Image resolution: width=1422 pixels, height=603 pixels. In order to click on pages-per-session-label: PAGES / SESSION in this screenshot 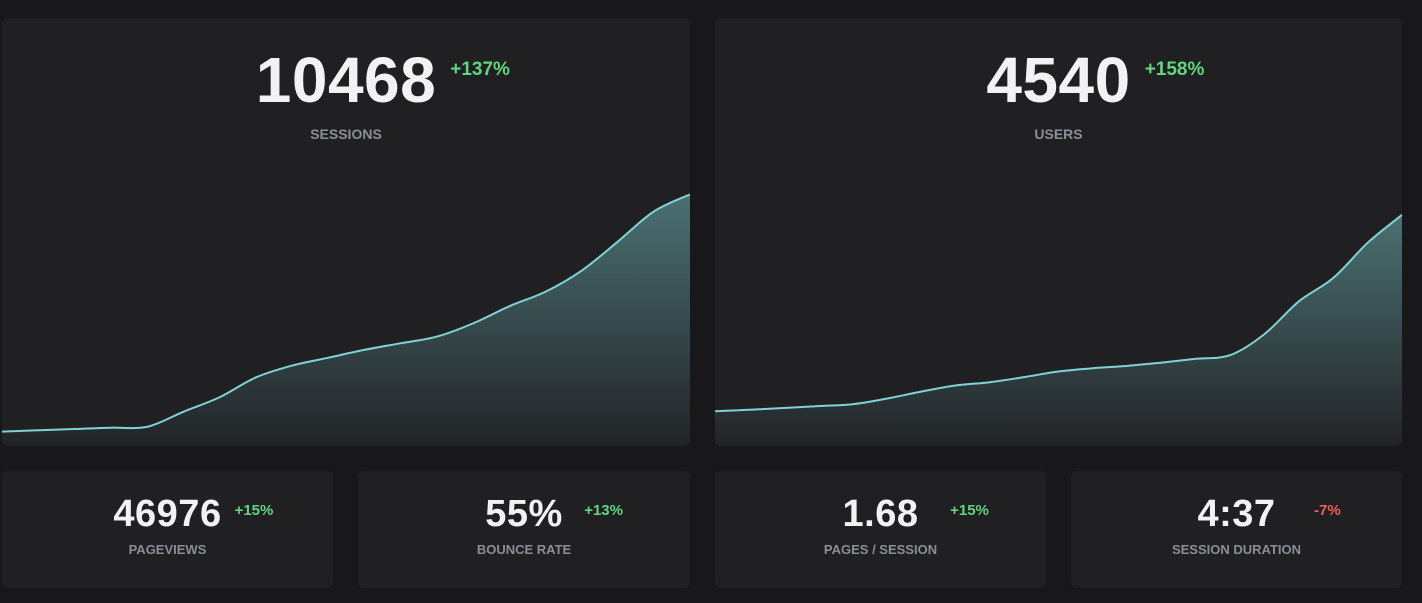, I will do `click(880, 549)`.